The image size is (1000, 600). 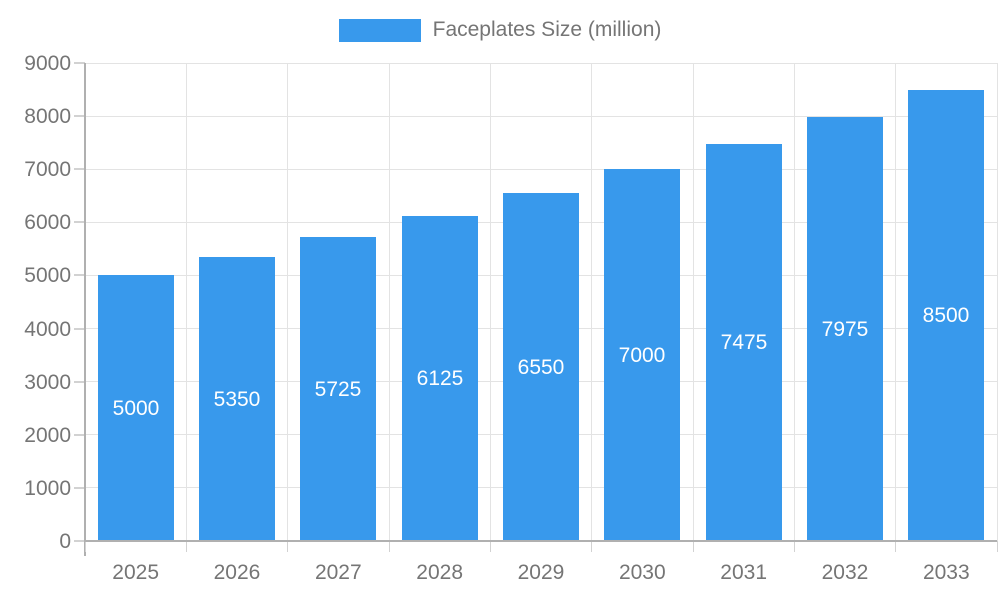 I want to click on bar-2026: 5350, so click(x=237, y=399).